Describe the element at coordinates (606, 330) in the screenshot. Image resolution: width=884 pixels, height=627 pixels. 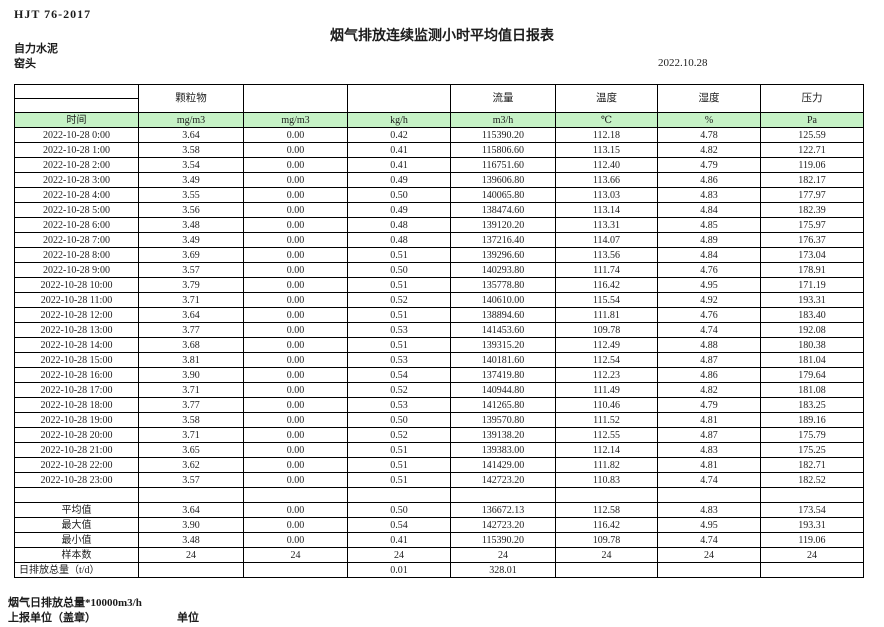
I see `value-cell: 109.78` at that location.